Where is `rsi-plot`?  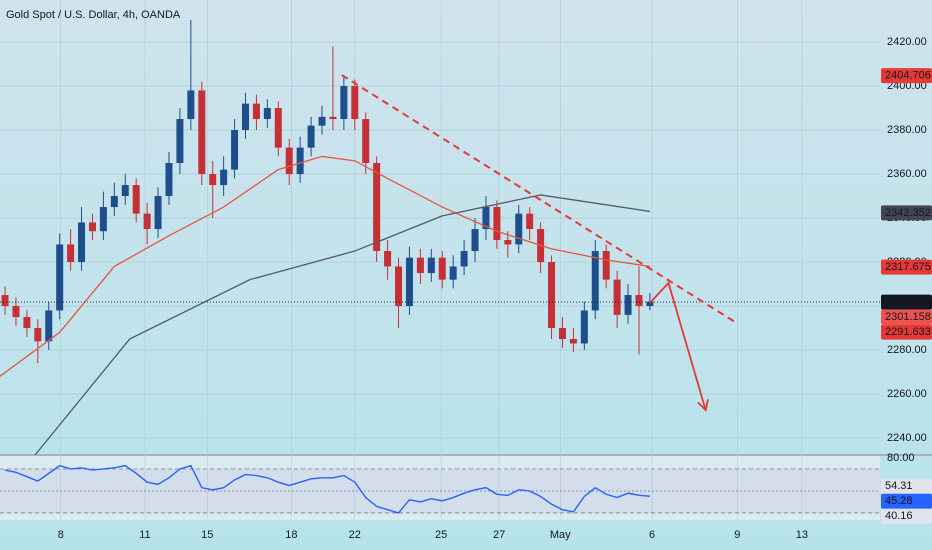 rsi-plot is located at coordinates (440, 487).